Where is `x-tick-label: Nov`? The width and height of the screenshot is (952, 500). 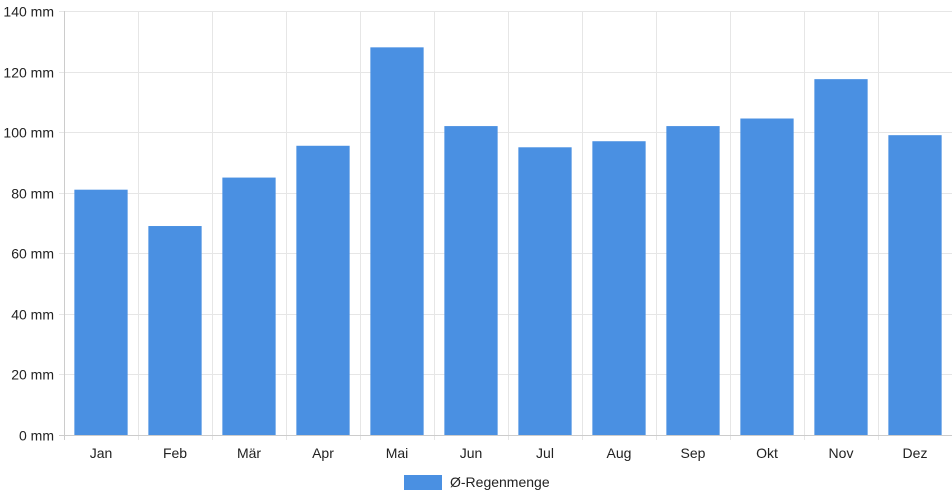
x-tick-label: Nov is located at coordinates (841, 453).